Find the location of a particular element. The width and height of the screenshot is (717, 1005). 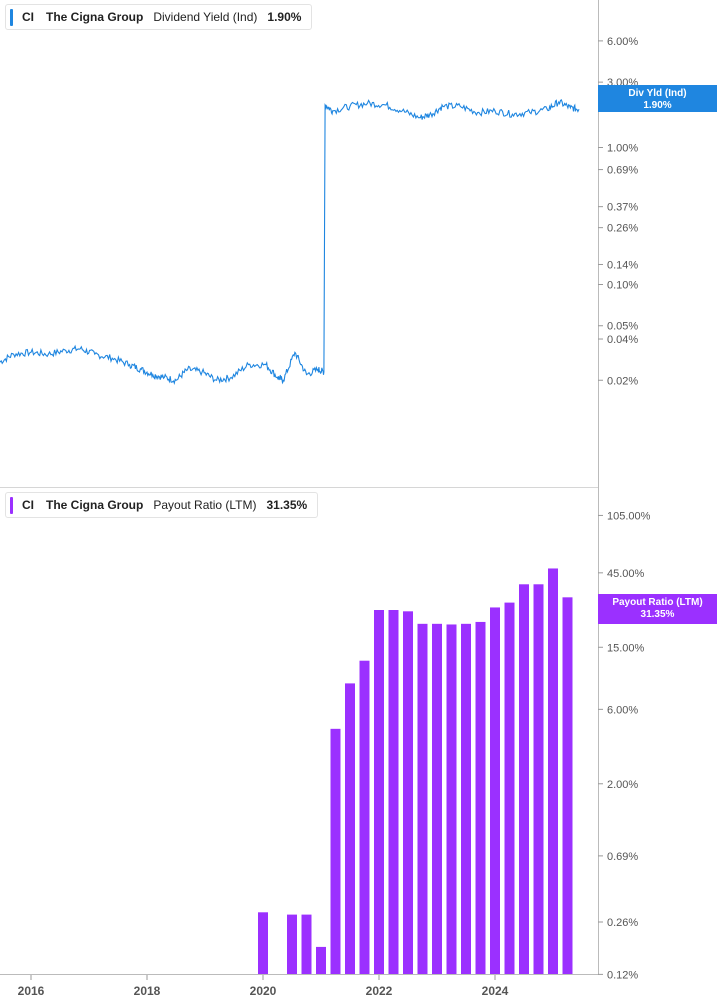

x-axis: 2016 2018 2020 2022 2024 is located at coordinates (263, 986).